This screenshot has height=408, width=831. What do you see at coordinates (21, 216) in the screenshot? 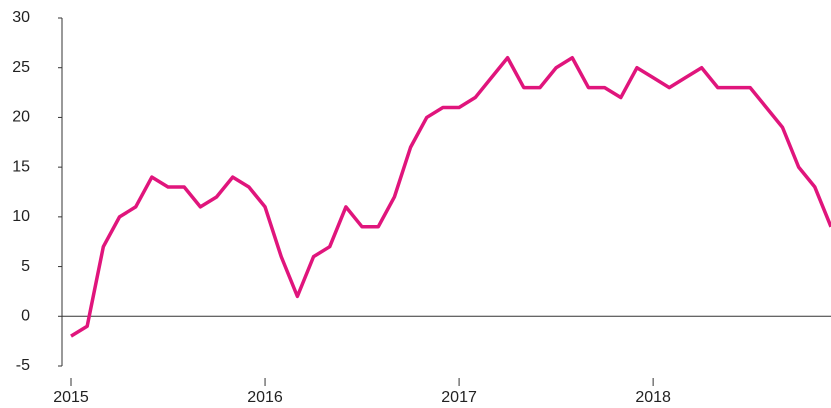
I see `y-tick-label: 10` at bounding box center [21, 216].